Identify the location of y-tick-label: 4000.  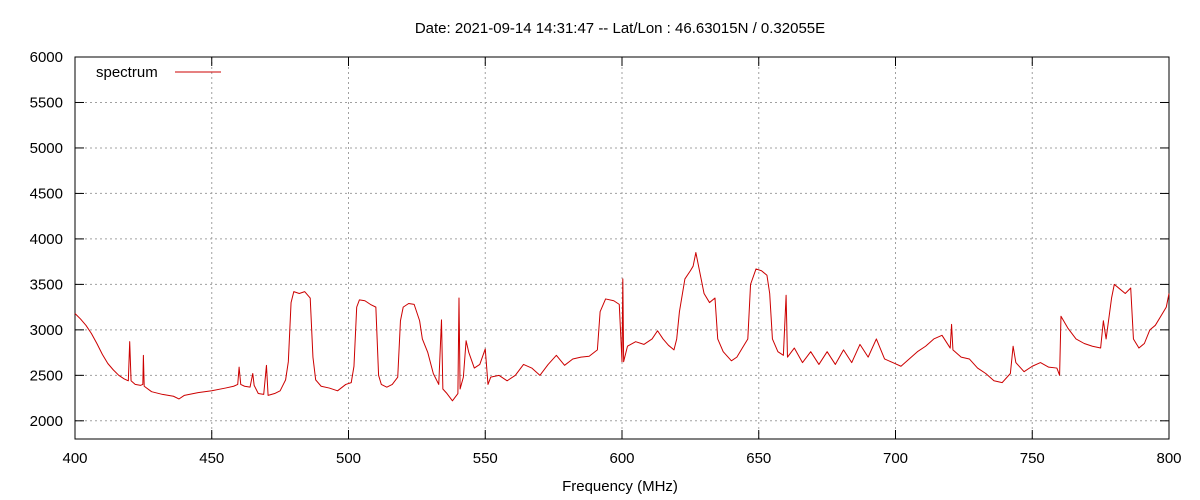
(46, 239).